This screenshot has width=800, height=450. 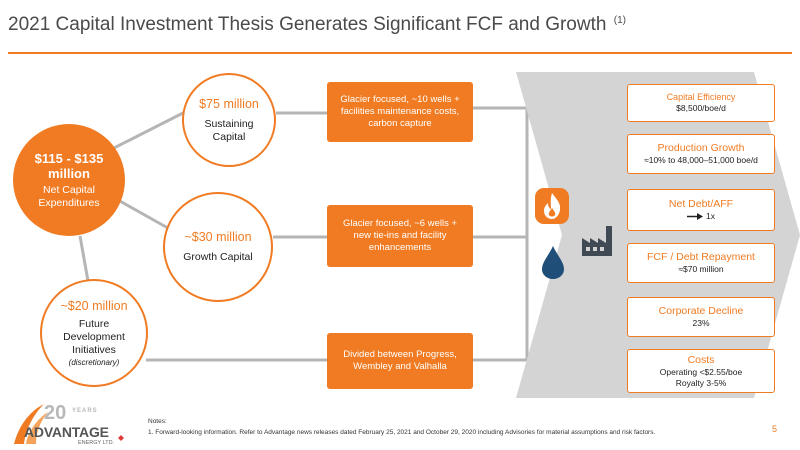 I want to click on connector-net-to-sustaining, so click(x=147, y=131).